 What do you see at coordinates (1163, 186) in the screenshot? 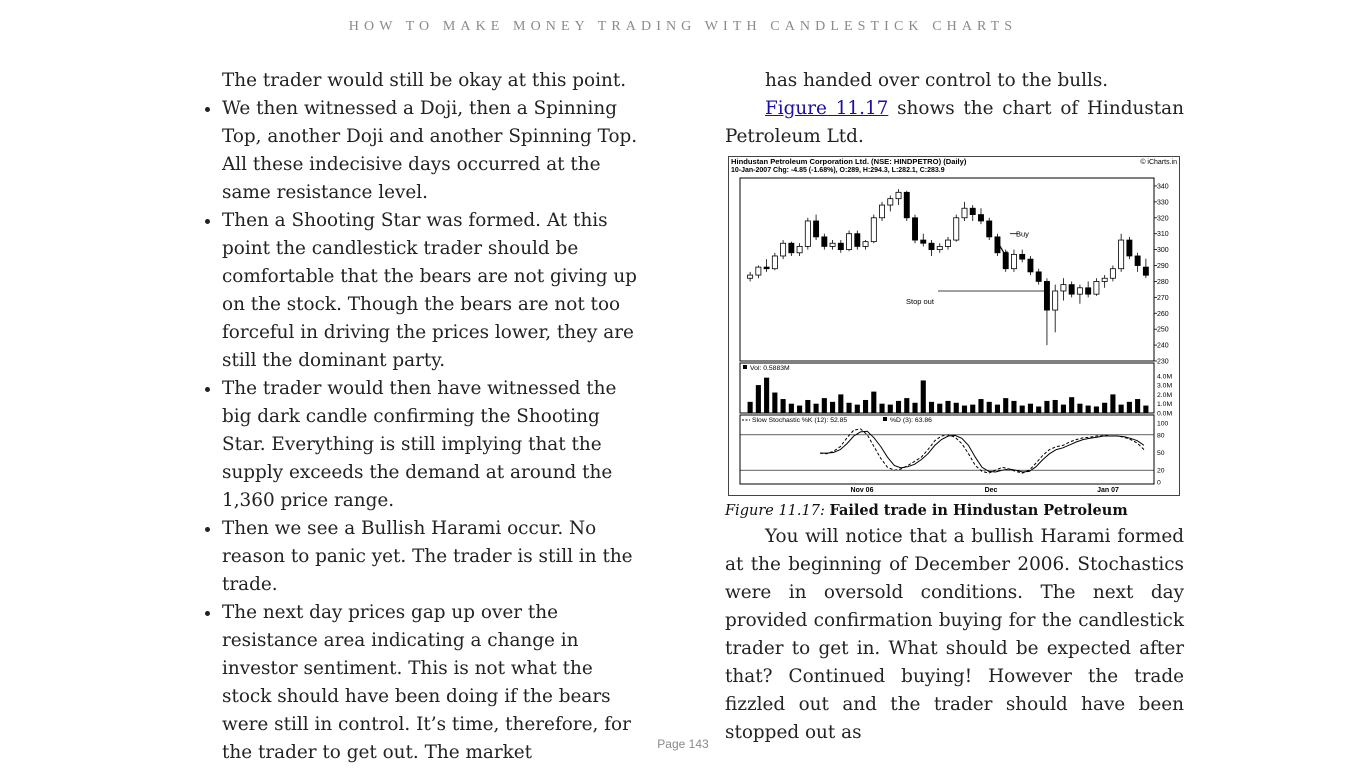
I see `price-tick-label: 340` at bounding box center [1163, 186].